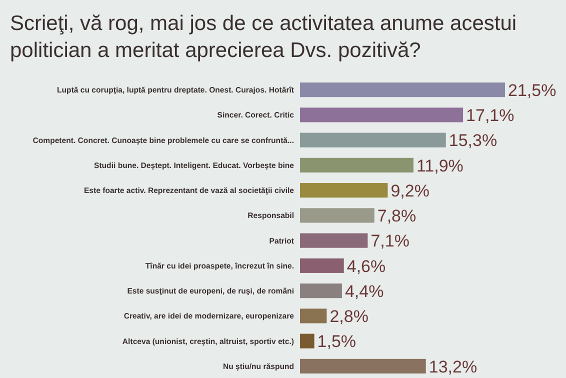 The width and height of the screenshot is (566, 378). I want to click on data-label: 7,8%, so click(396, 216).